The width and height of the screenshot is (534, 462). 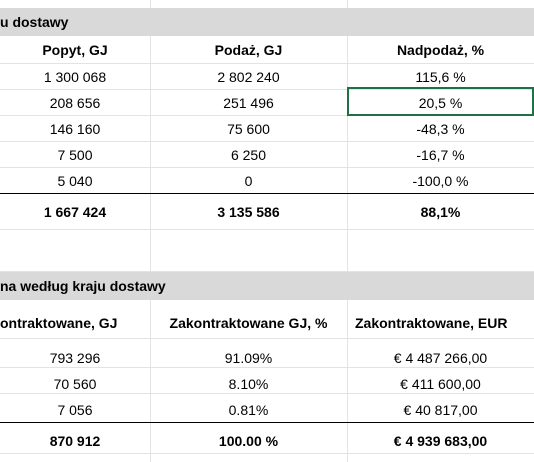 I want to click on total-cell: 88,1%, so click(x=440, y=212).